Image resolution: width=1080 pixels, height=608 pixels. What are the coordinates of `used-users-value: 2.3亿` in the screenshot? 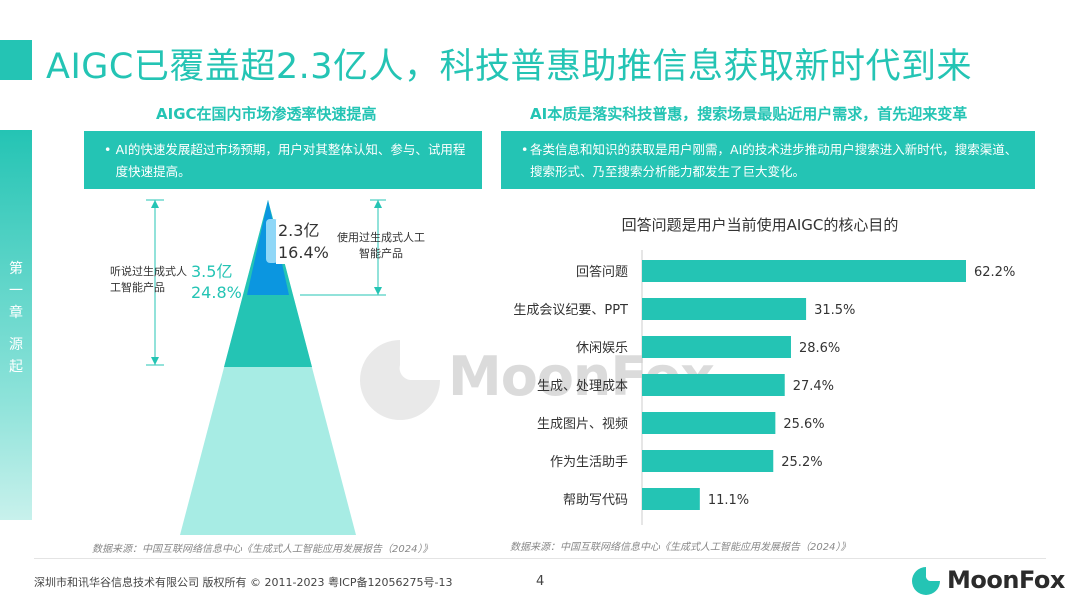 It's located at (299, 230).